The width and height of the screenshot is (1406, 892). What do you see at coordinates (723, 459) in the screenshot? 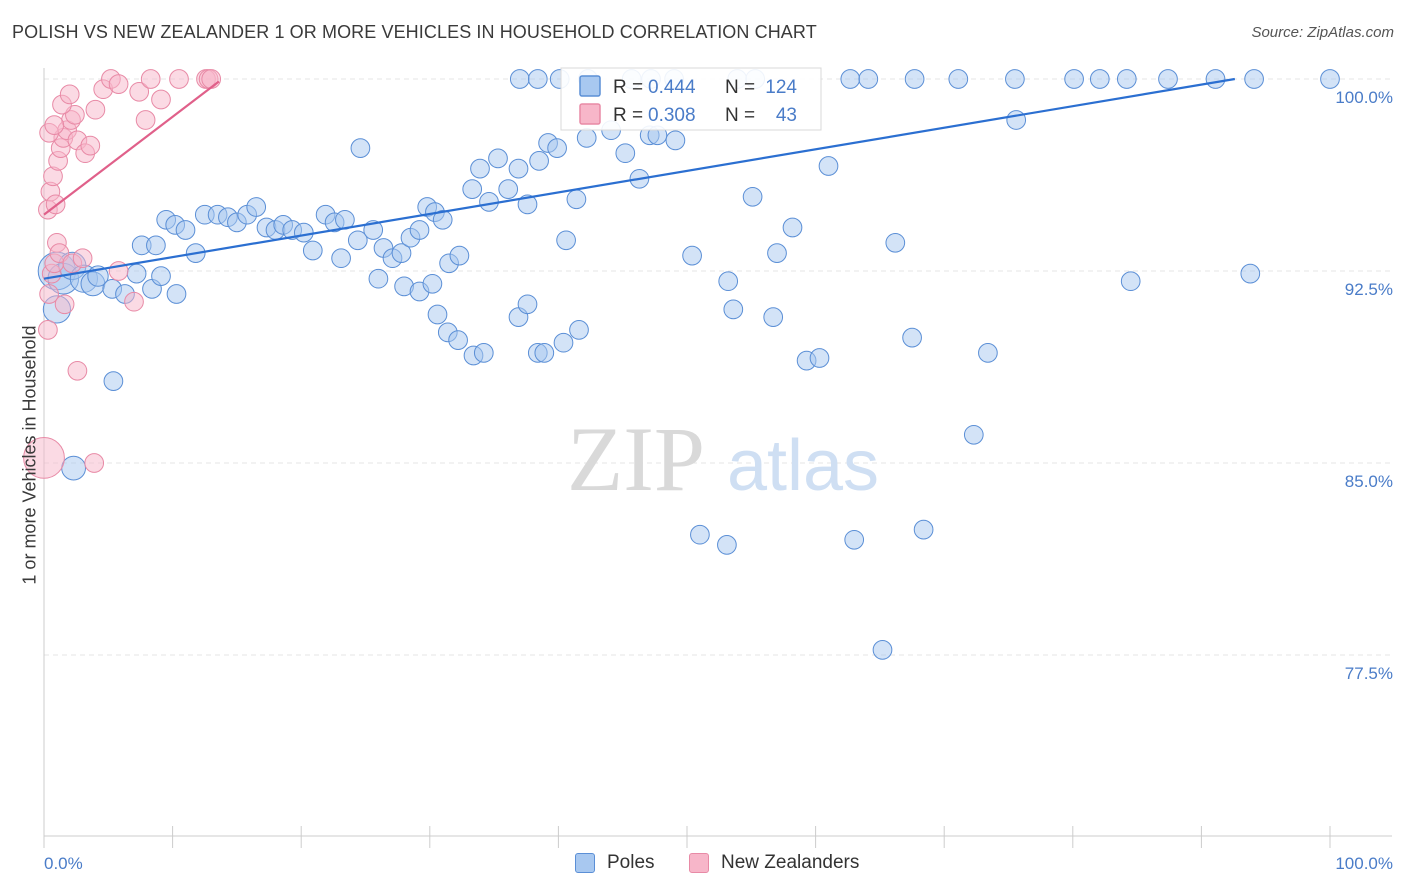
I see `watermark: ZIP atlas` at bounding box center [723, 459].